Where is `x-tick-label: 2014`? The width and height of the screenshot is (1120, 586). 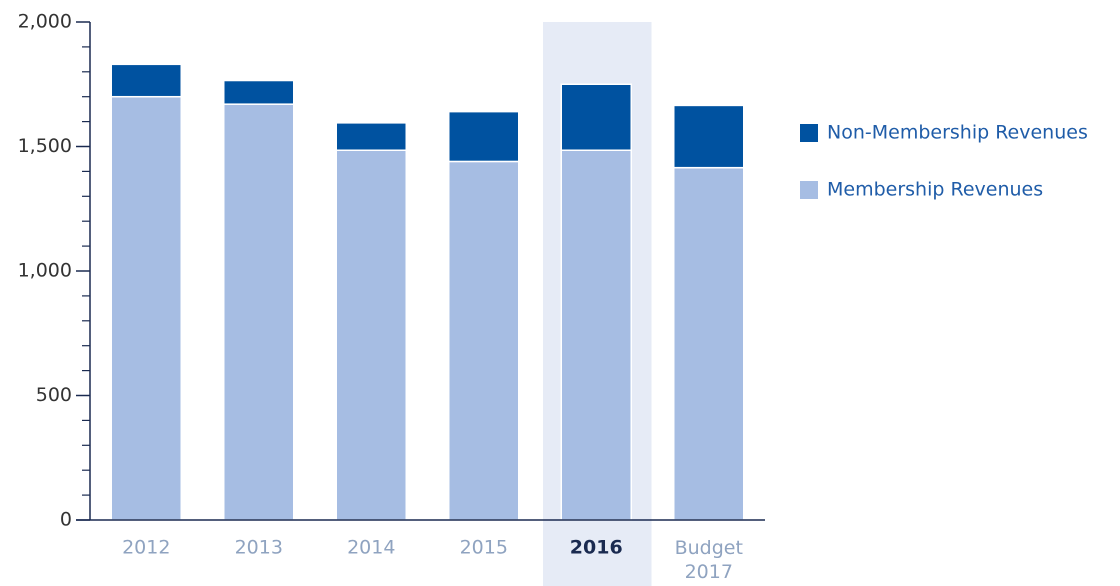
x-tick-label: 2014 is located at coordinates (371, 548).